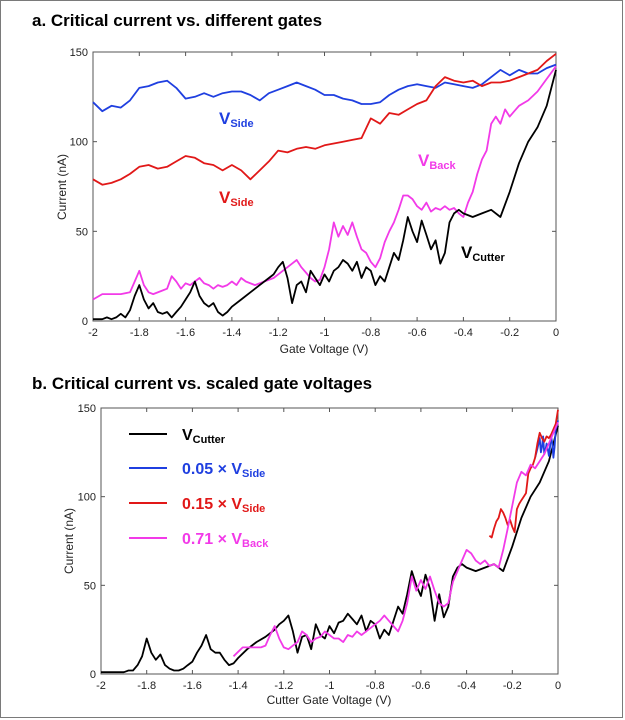  I want to click on panel-a-ytick-label: 150, so click(79, 53).